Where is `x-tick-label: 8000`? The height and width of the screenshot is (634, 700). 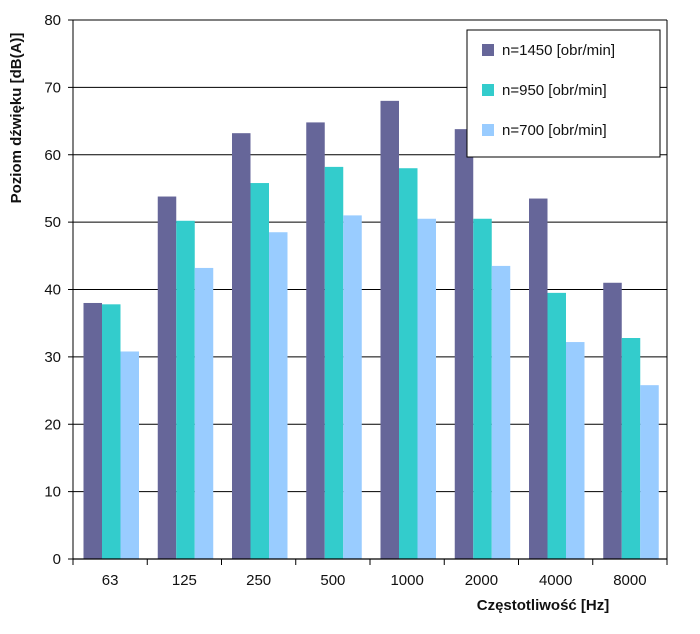 x-tick-label: 8000 is located at coordinates (629, 580).